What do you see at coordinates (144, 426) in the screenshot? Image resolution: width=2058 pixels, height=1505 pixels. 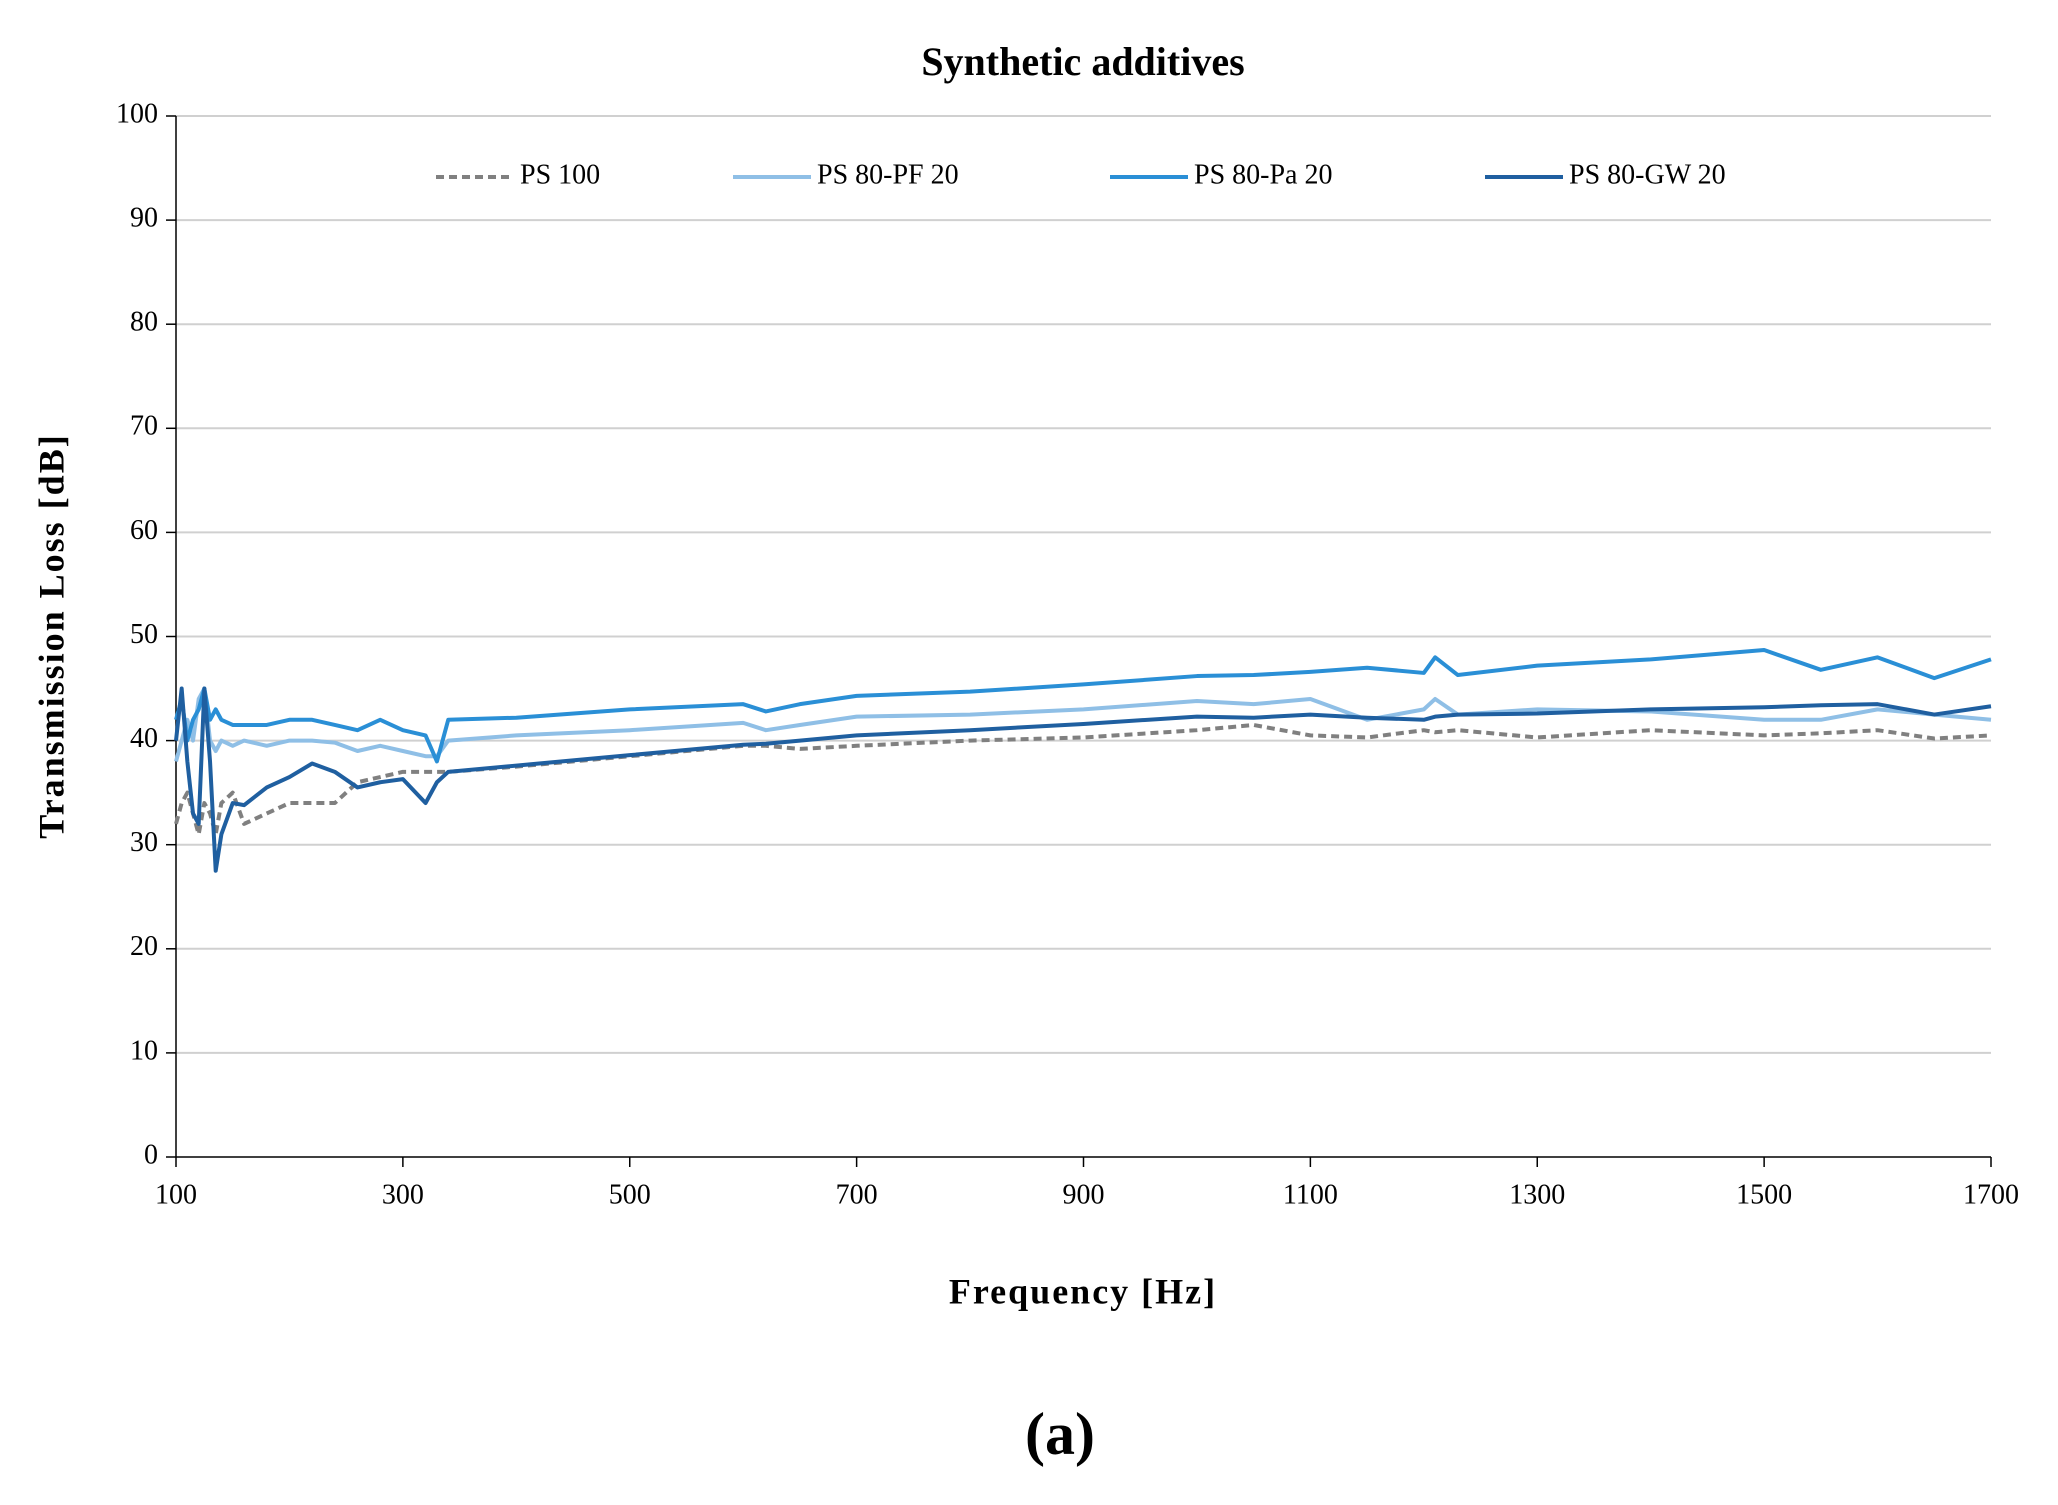 I see `y-tick-label: 70` at bounding box center [144, 426].